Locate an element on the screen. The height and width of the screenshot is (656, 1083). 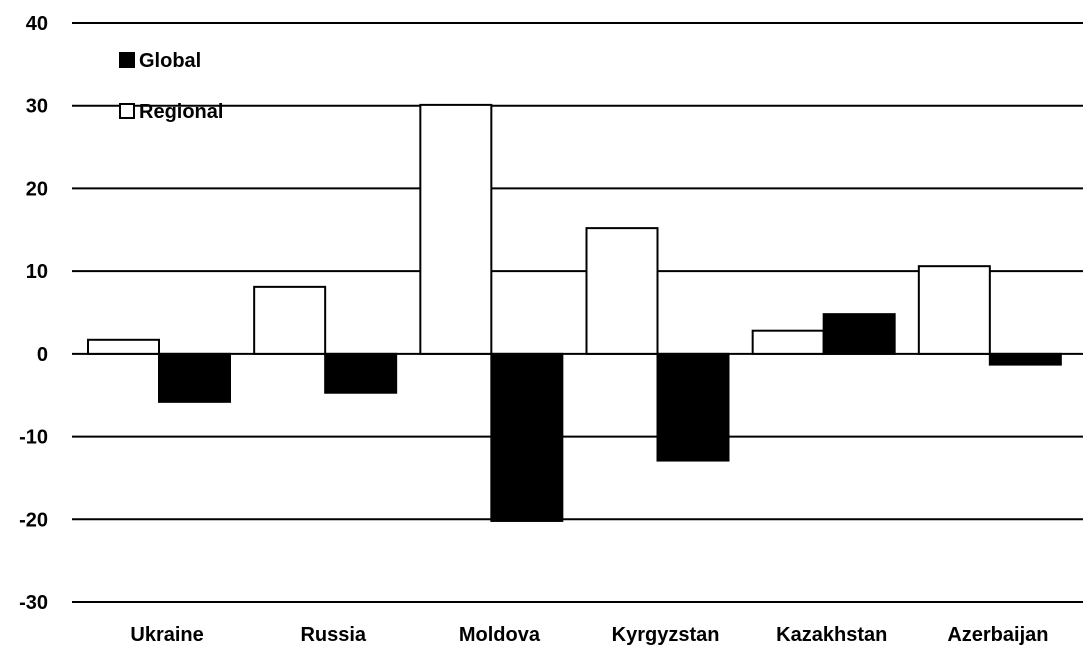
bar-regional-ukraine is located at coordinates (123, 346).